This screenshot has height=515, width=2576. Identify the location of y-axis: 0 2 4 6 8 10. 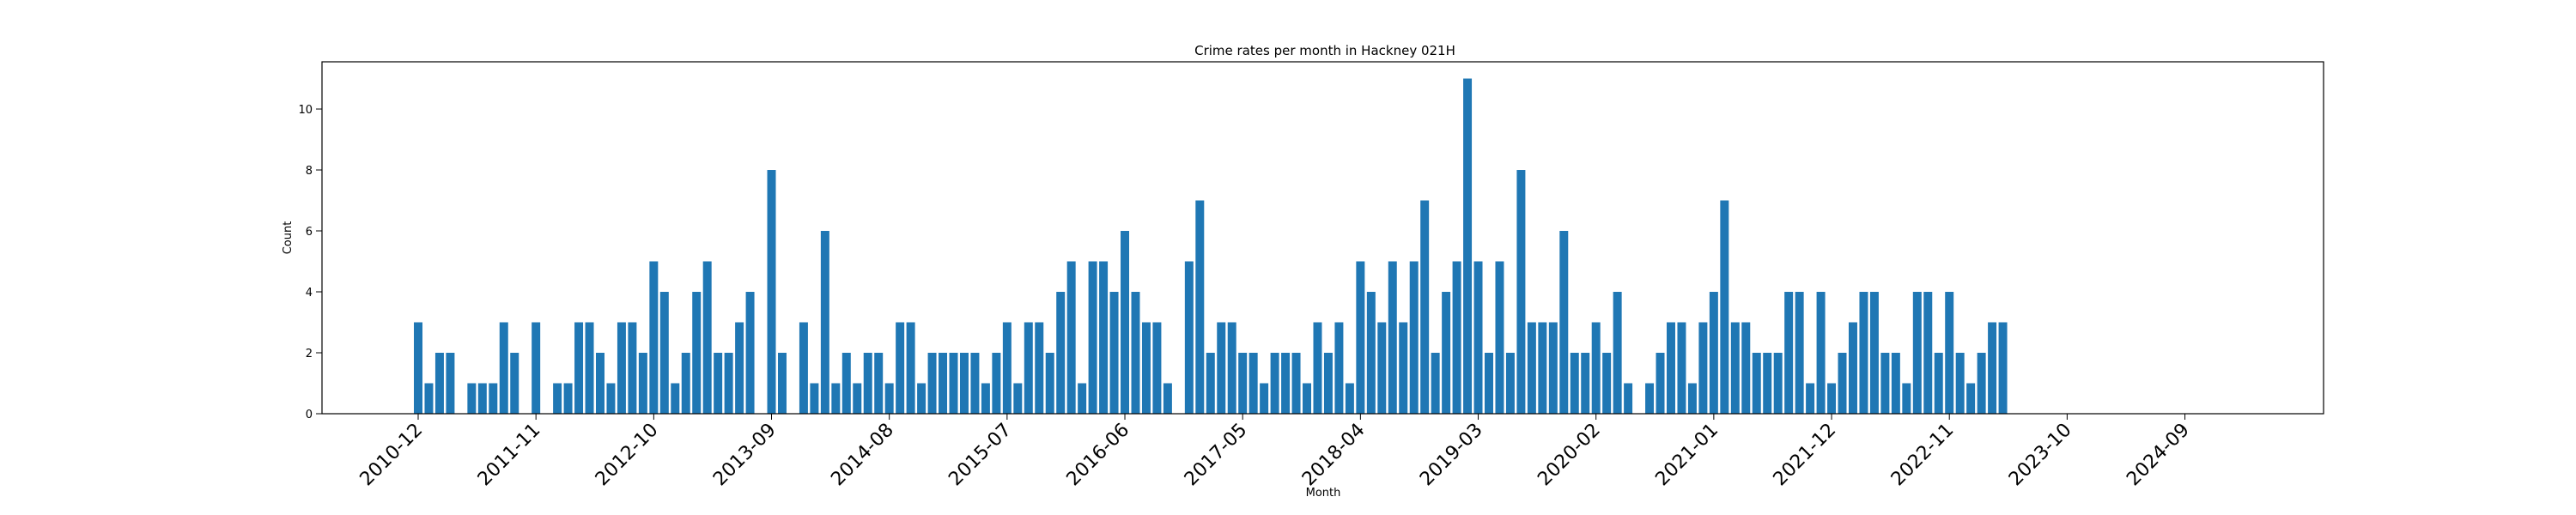
(310, 262).